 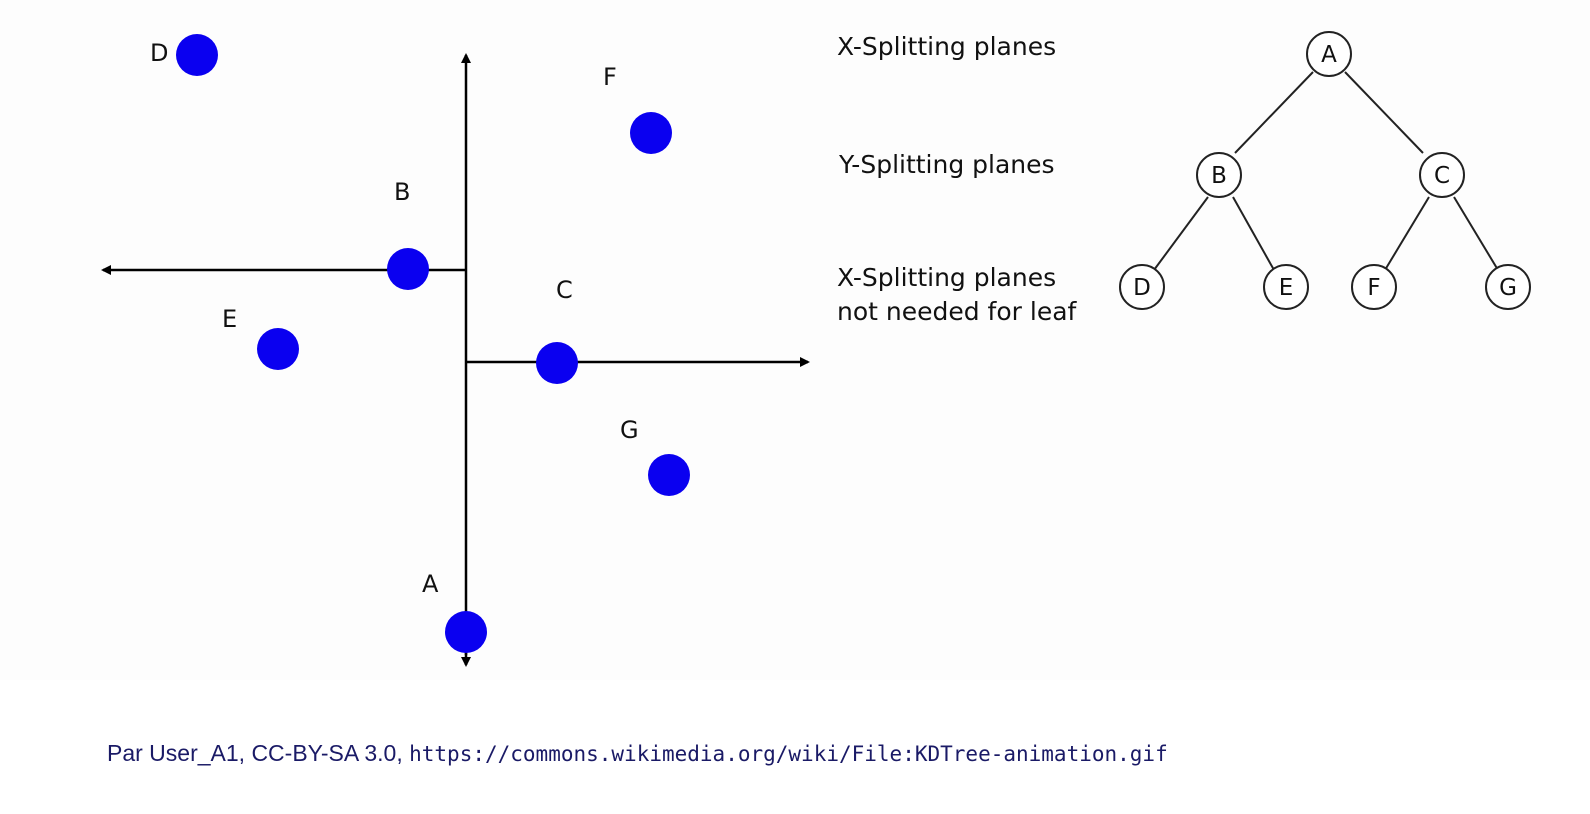 What do you see at coordinates (946, 46) in the screenshot?
I see `level-label-x-split: X-Splitting planes` at bounding box center [946, 46].